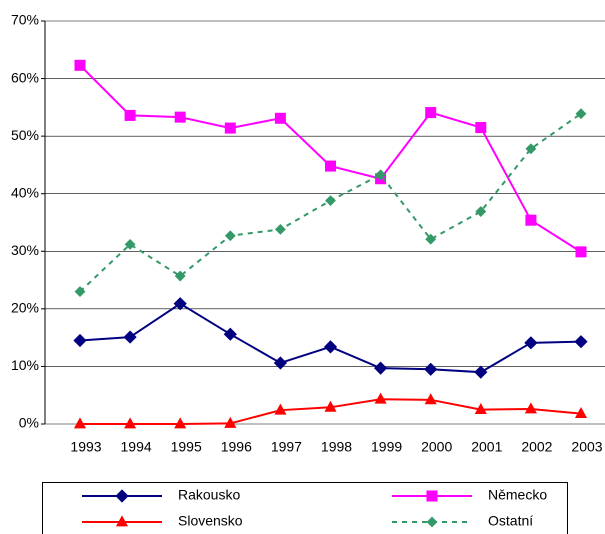  I want to click on x-tick-label: 2001, so click(486, 447).